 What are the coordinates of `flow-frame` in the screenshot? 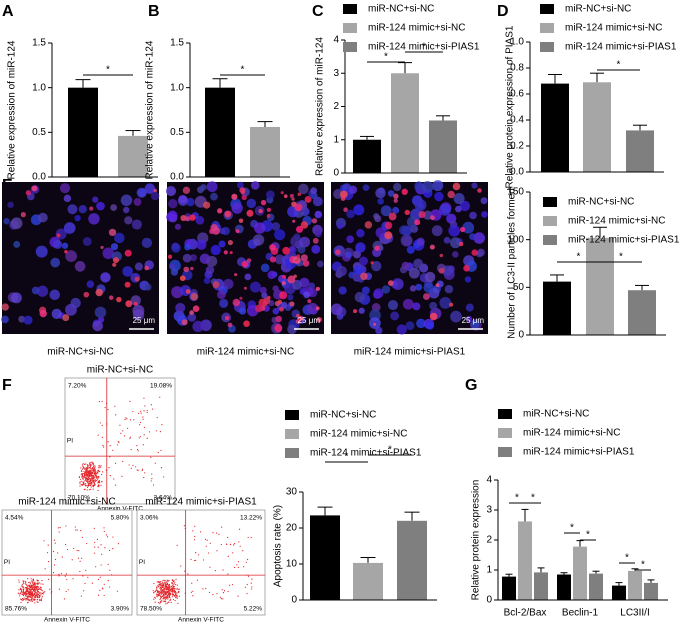 It's located at (120, 441).